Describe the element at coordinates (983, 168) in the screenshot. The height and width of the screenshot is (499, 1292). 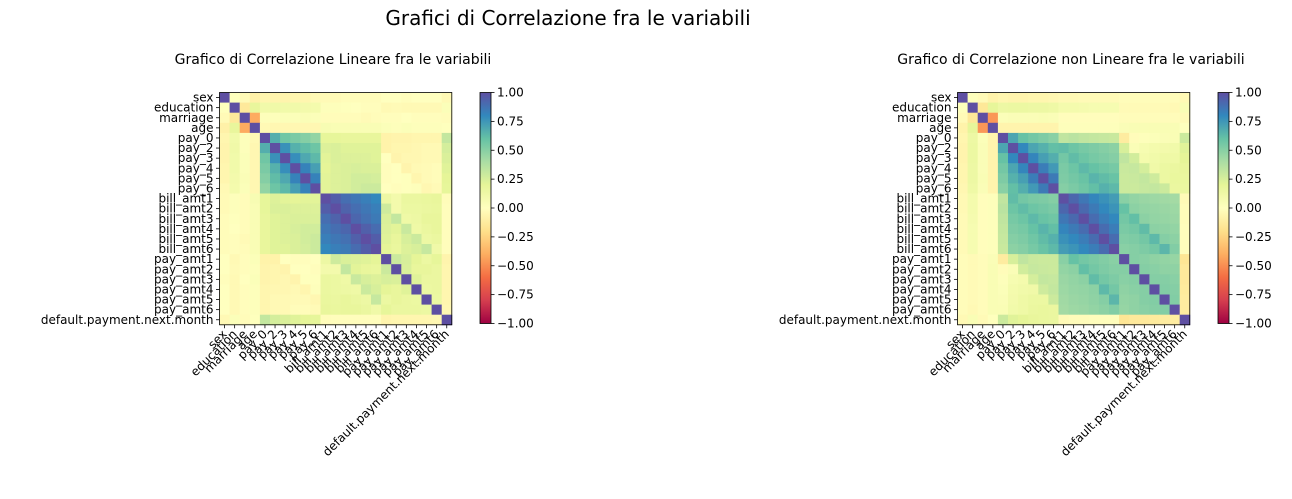
I see `heatmap-cell-pay-4-marriage` at that location.